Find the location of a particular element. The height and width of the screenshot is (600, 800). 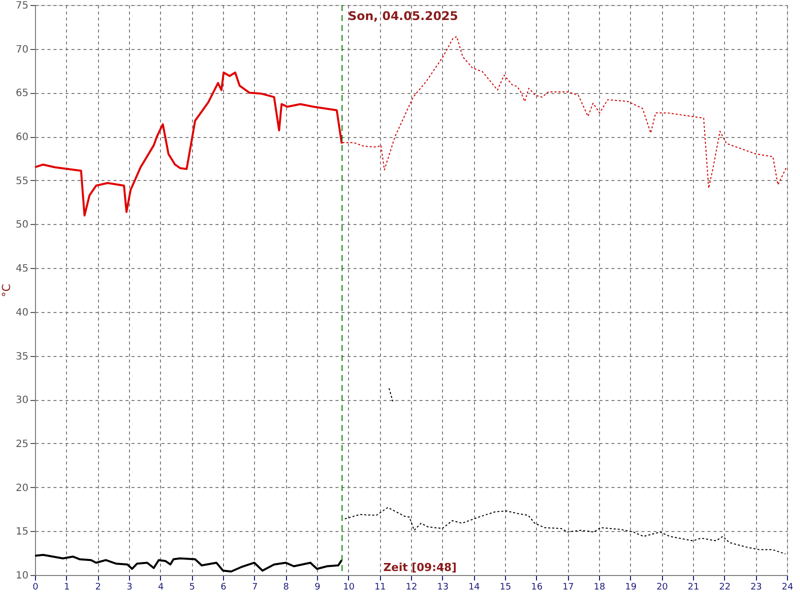

x-tick-label: 17 is located at coordinates (568, 587).